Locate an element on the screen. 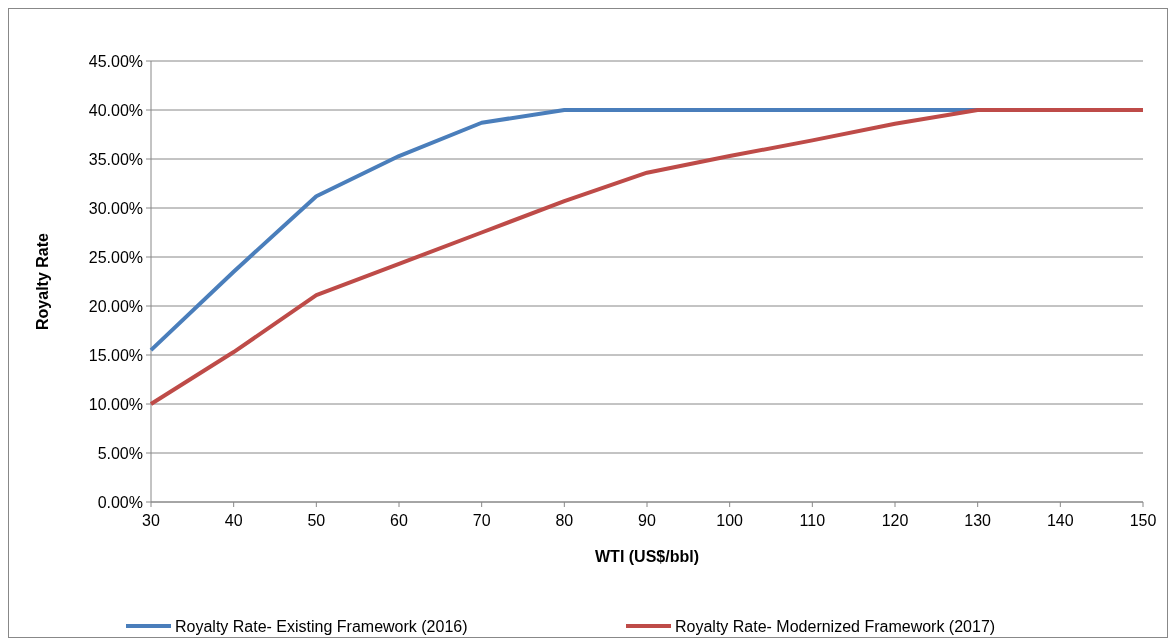 Image resolution: width=1170 pixels, height=642 pixels. legend-label: Royalty Rate- Existing Framework (2016) is located at coordinates (321, 626).